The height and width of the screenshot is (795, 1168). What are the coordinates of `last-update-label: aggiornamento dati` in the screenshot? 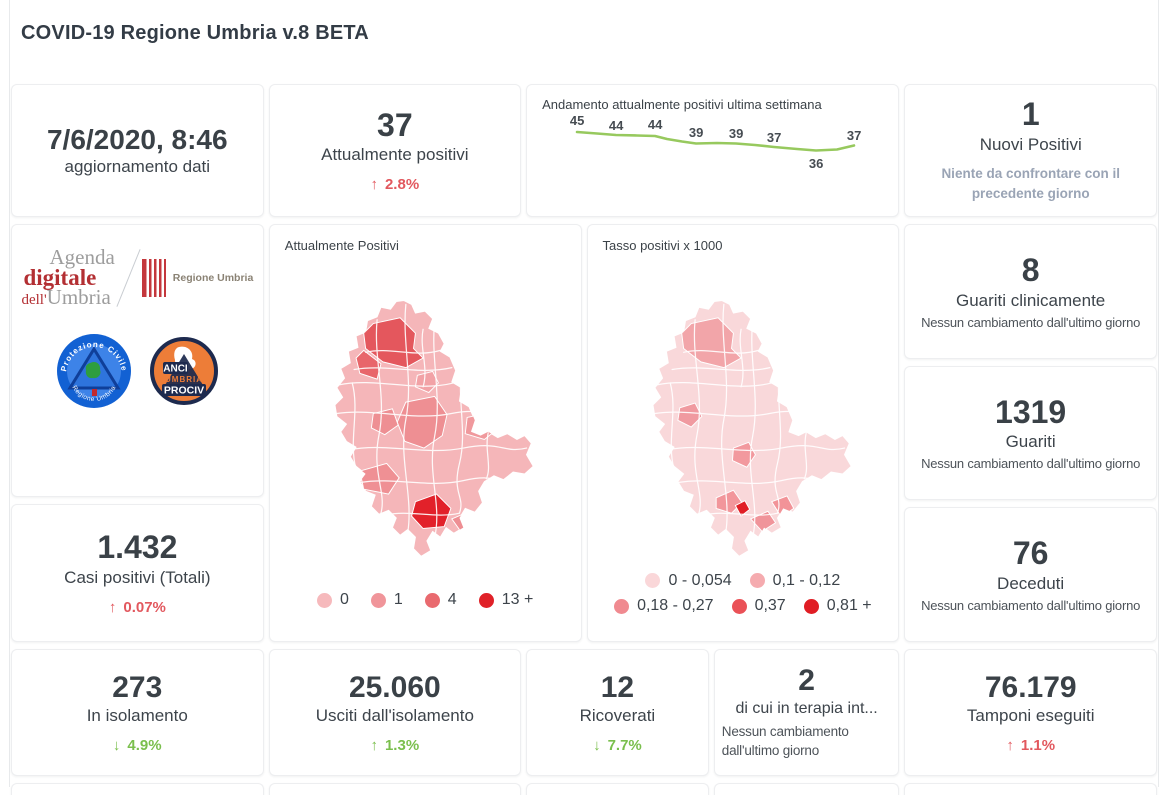 It's located at (137, 167).